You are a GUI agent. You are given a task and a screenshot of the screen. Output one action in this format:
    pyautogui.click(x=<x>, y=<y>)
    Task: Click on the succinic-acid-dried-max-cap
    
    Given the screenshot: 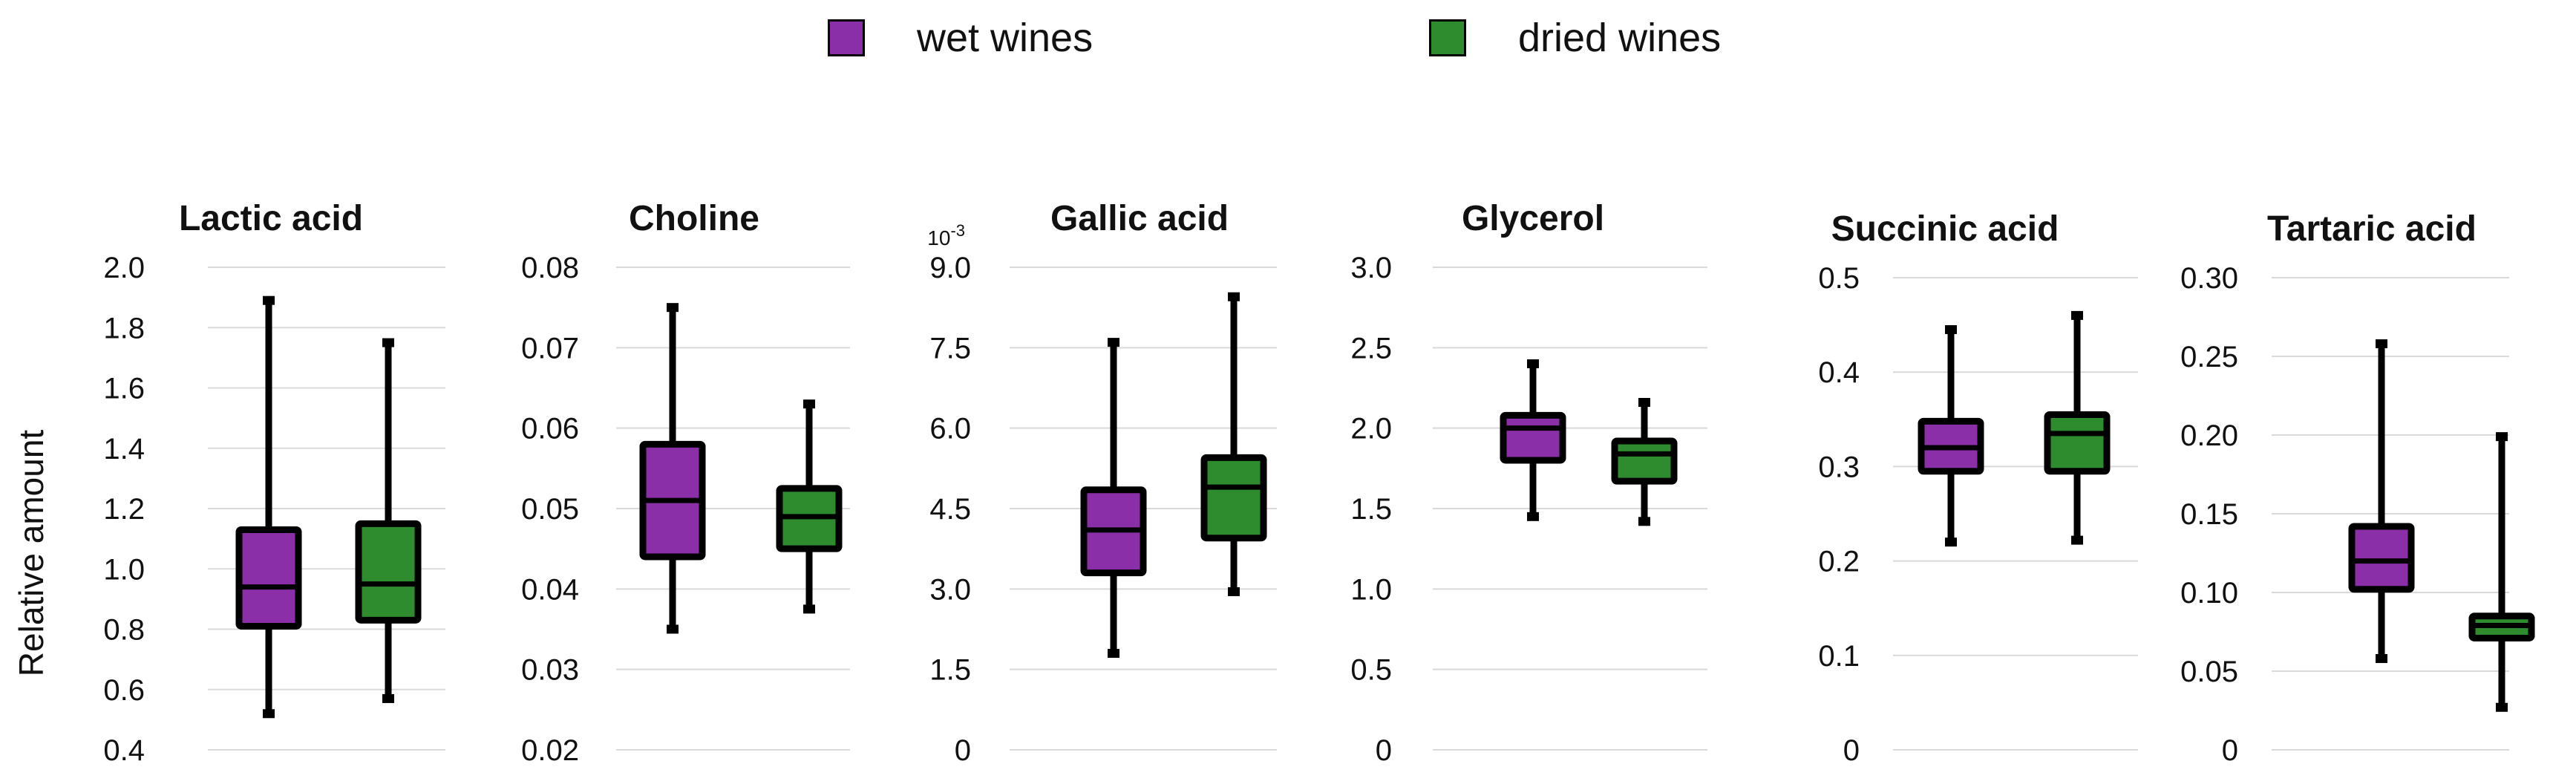 What is the action you would take?
    pyautogui.click(x=2077, y=315)
    